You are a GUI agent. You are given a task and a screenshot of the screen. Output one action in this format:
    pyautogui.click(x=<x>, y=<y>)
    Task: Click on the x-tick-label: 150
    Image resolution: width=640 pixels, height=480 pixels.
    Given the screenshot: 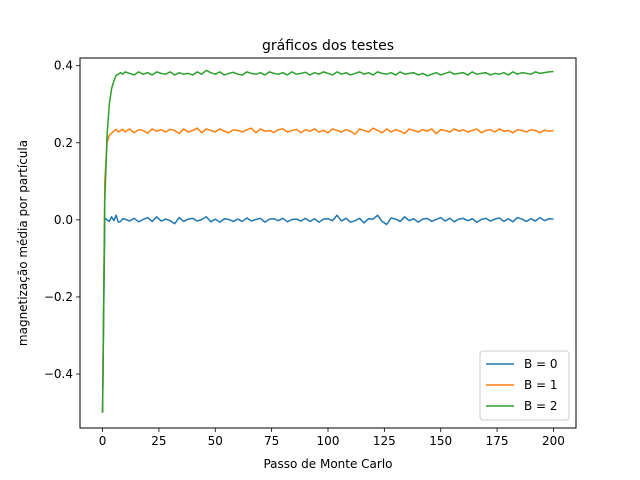 What is the action you would take?
    pyautogui.click(x=440, y=441)
    